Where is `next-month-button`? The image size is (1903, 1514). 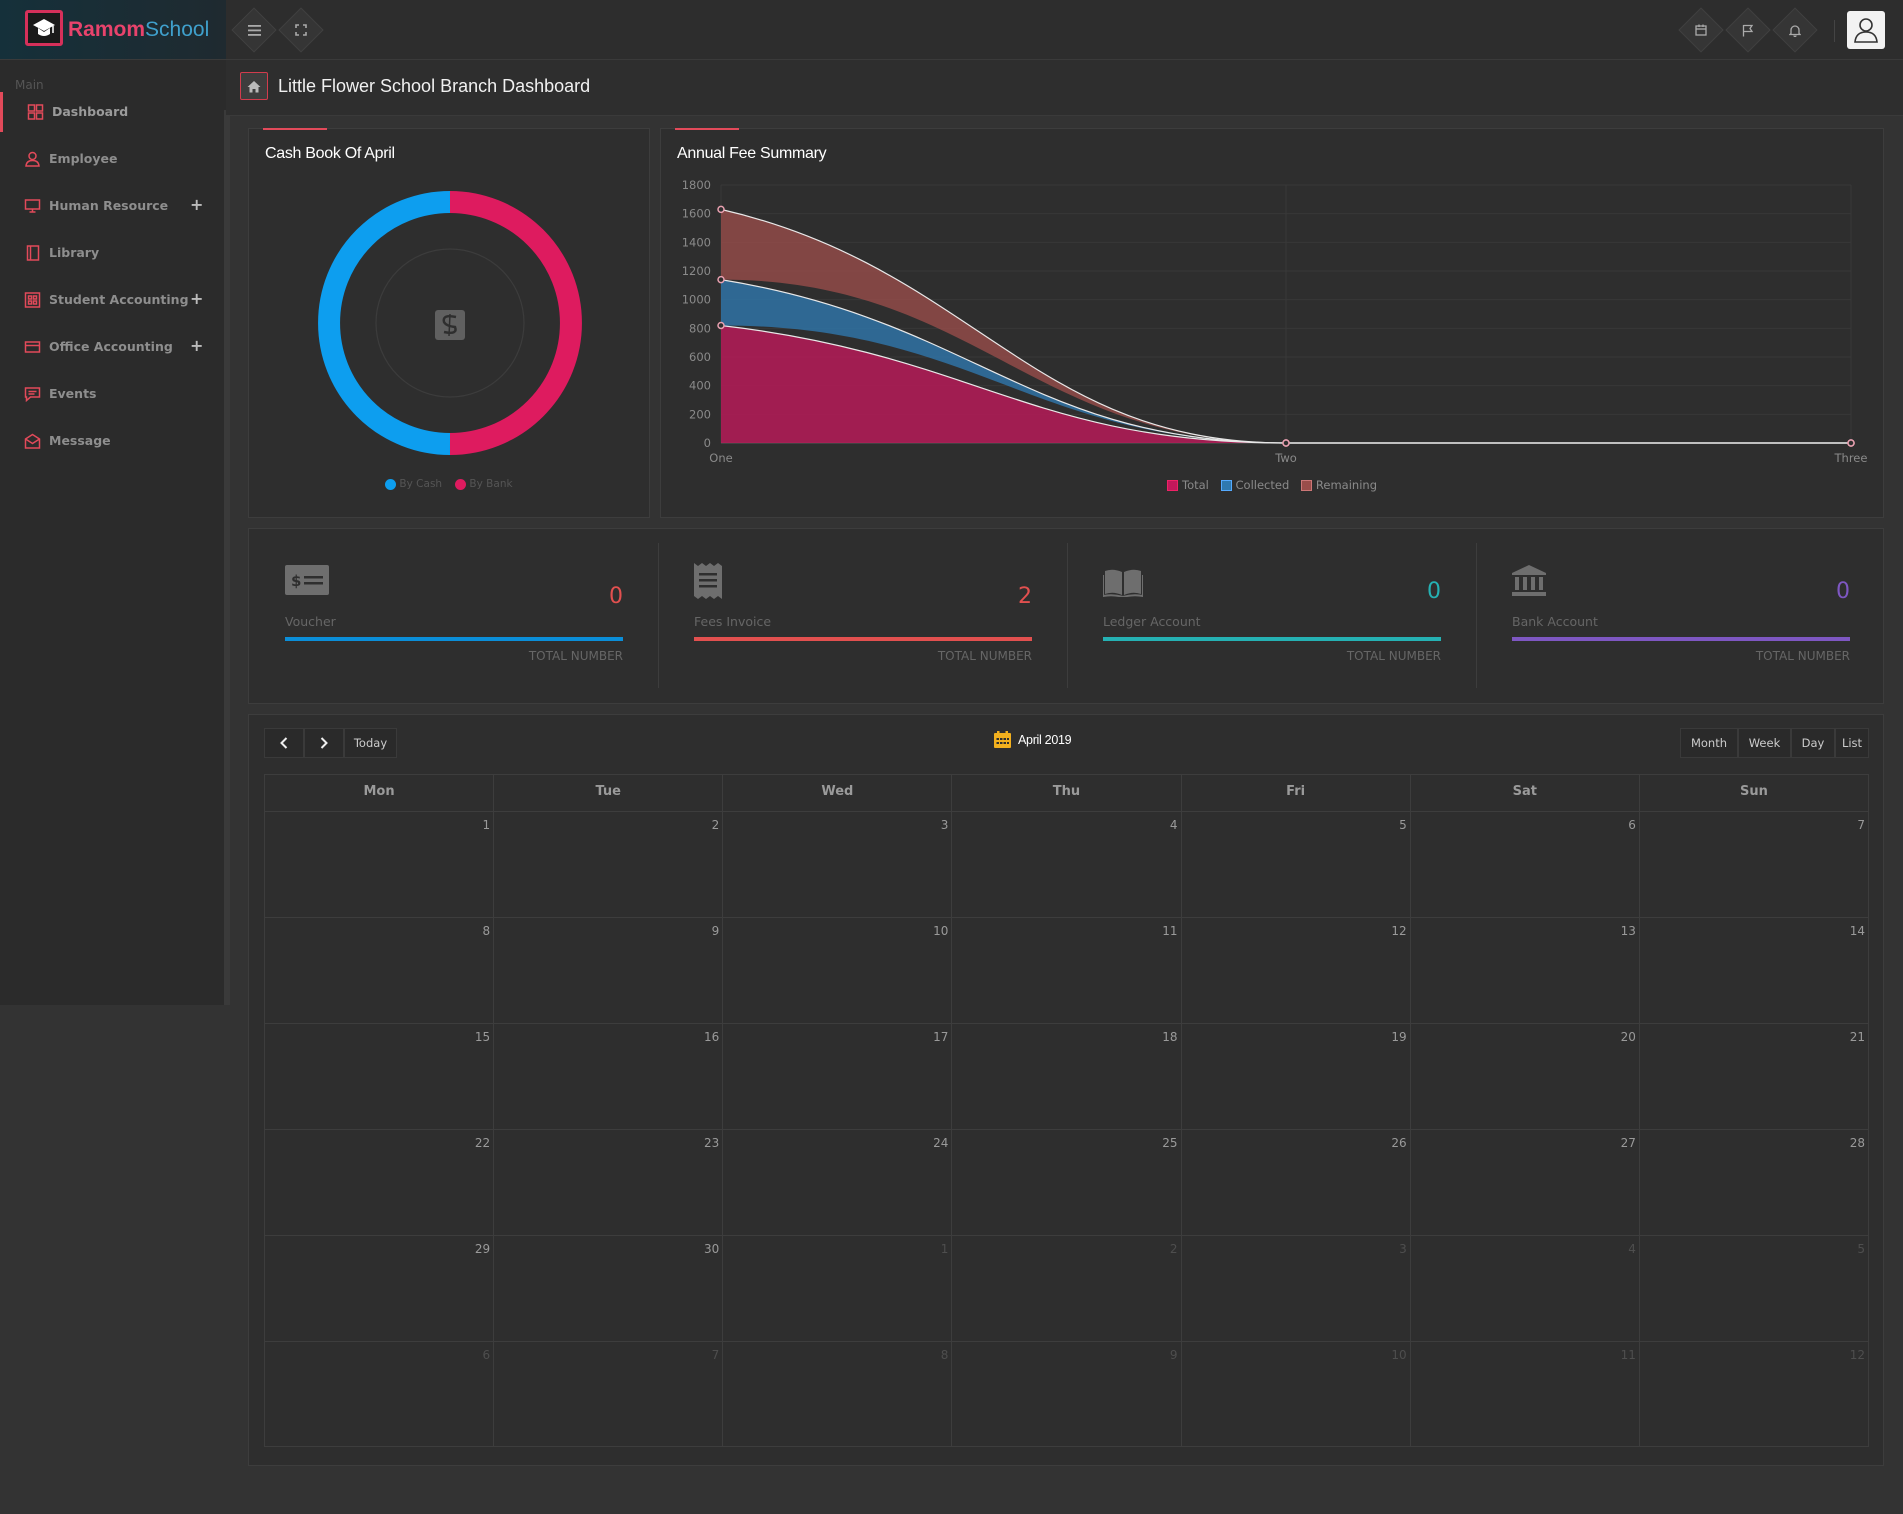
next-month-button is located at coordinates (324, 743).